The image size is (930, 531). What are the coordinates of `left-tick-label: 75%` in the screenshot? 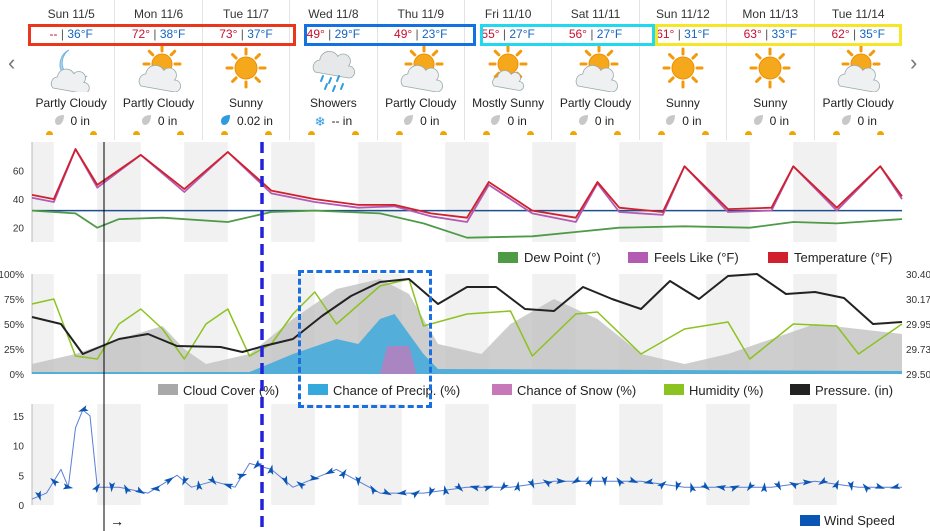 It's located at (14, 300).